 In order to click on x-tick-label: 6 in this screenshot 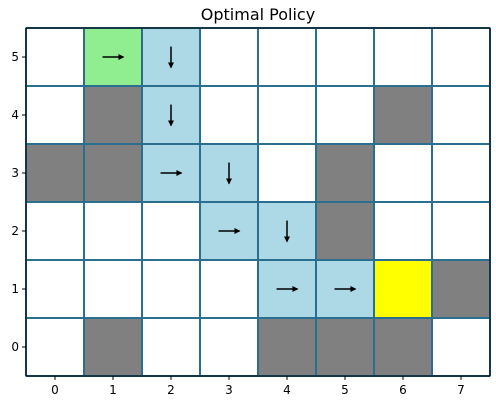, I will do `click(403, 390)`.